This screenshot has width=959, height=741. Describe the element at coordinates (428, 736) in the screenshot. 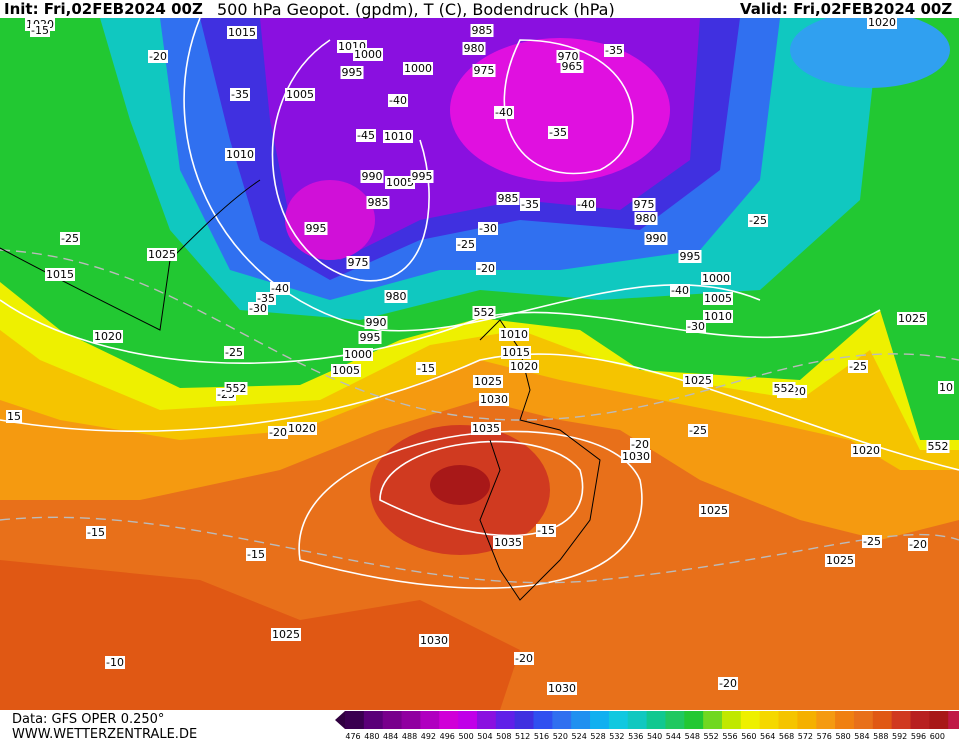

I see `colorbar-label: 492` at that location.